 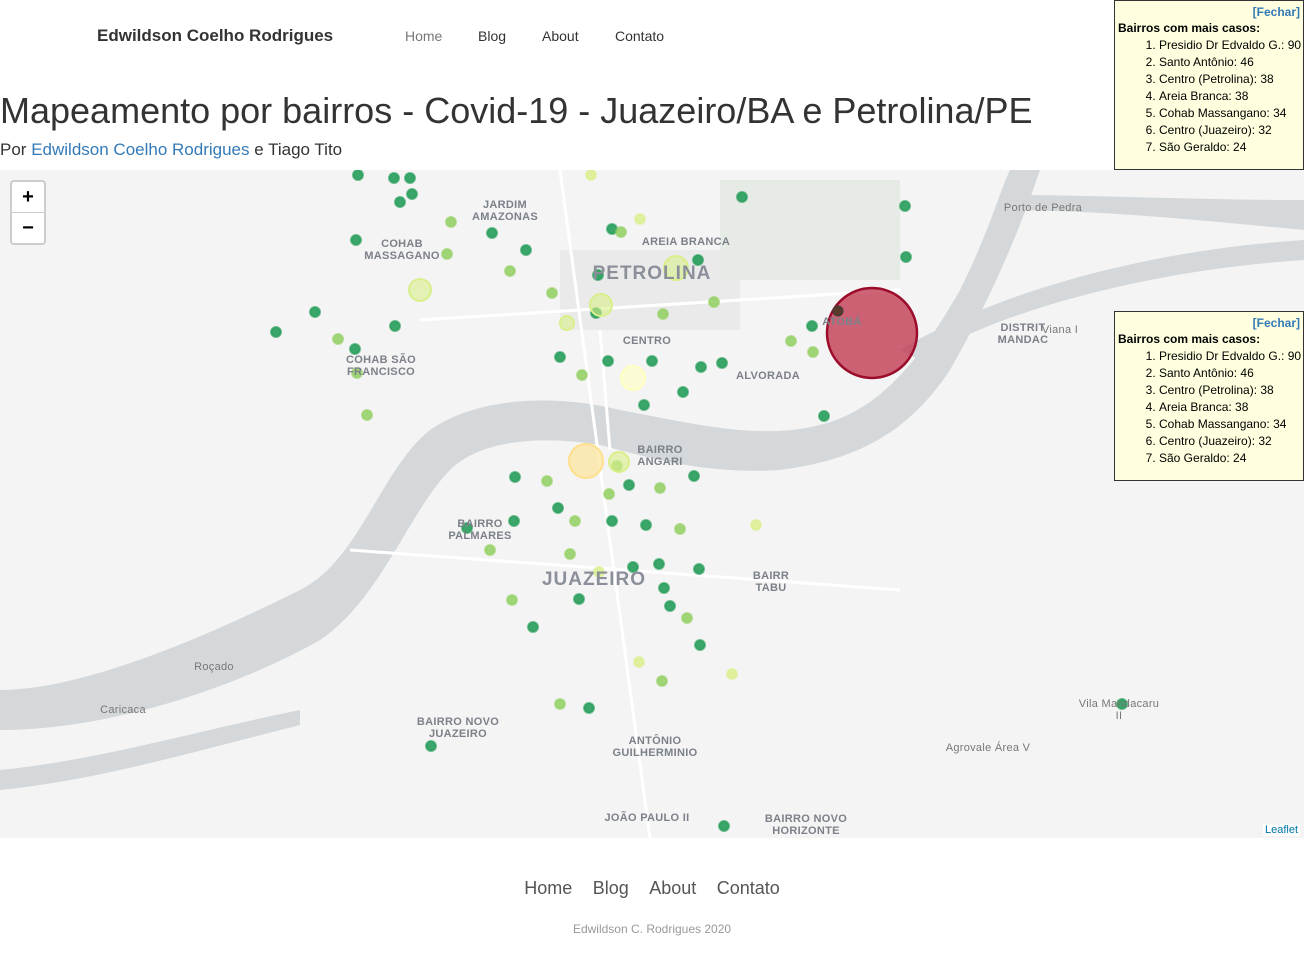 What do you see at coordinates (505, 205) in the screenshot?
I see `place-label: JARDIM` at bounding box center [505, 205].